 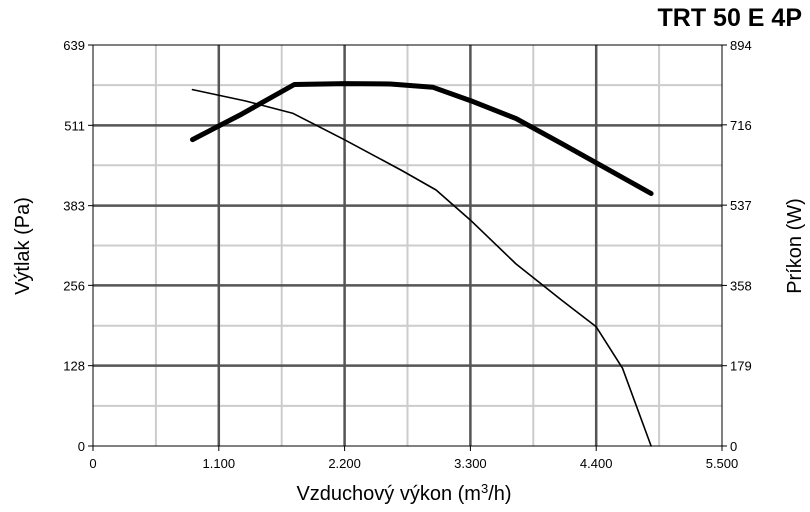 What do you see at coordinates (741, 285) in the screenshot?
I see `right-tick-label: 358` at bounding box center [741, 285].